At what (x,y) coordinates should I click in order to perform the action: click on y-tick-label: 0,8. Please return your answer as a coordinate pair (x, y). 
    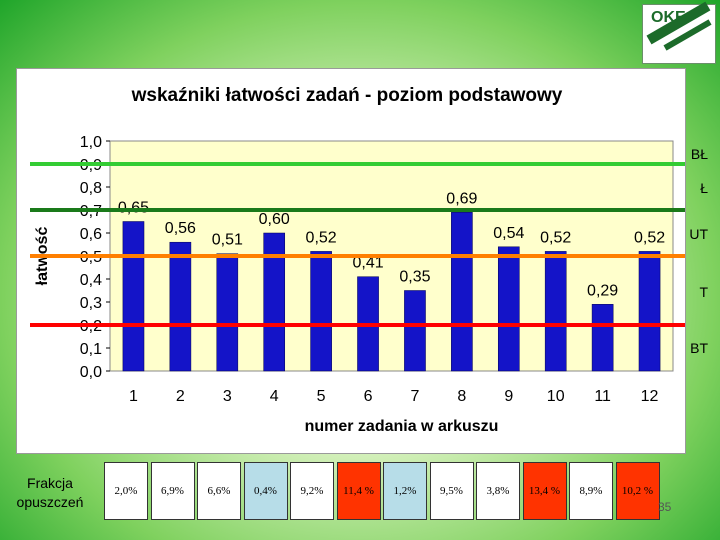
    Looking at the image, I should click on (91, 188).